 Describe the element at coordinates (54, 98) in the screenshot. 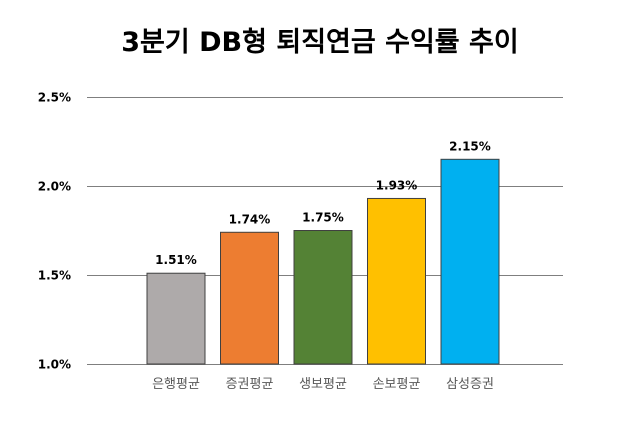

I see `y-tick-label: 2.5%` at that location.